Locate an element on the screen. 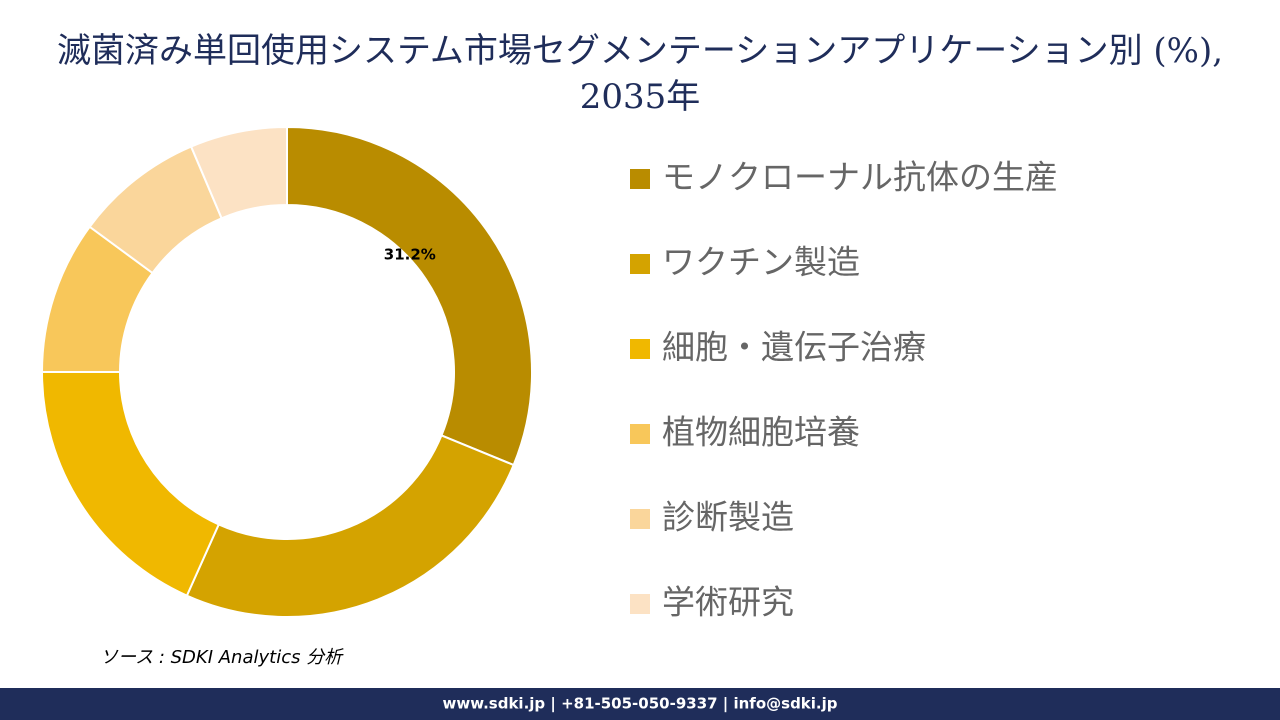  legend-label: 診断製造 is located at coordinates (728, 517).